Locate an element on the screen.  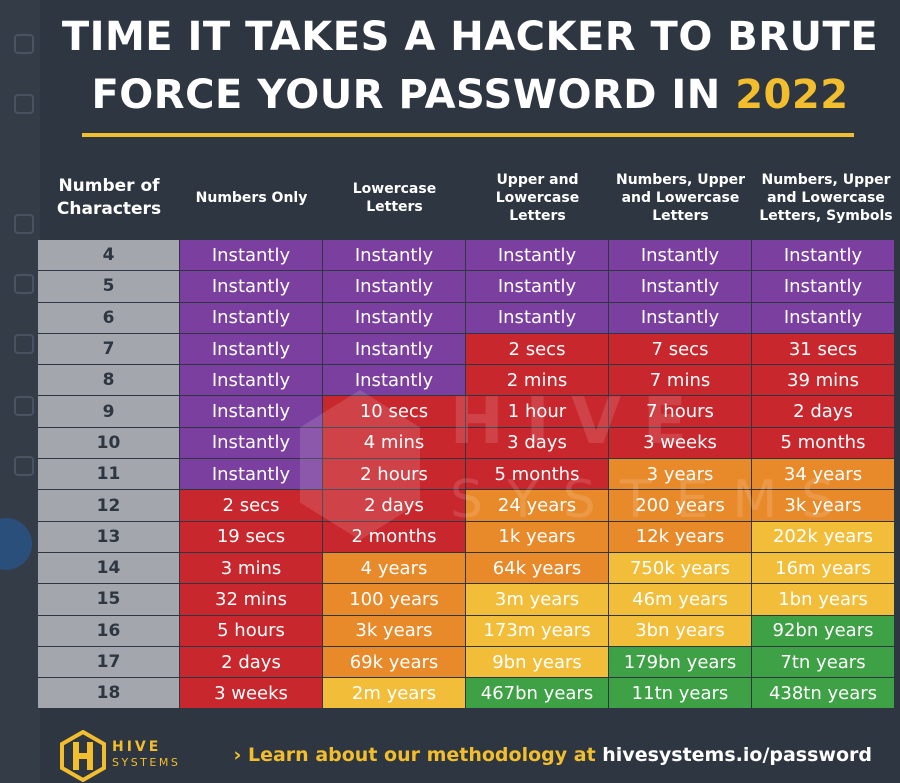
cell-numbers-only: 2 days is located at coordinates (251, 662).